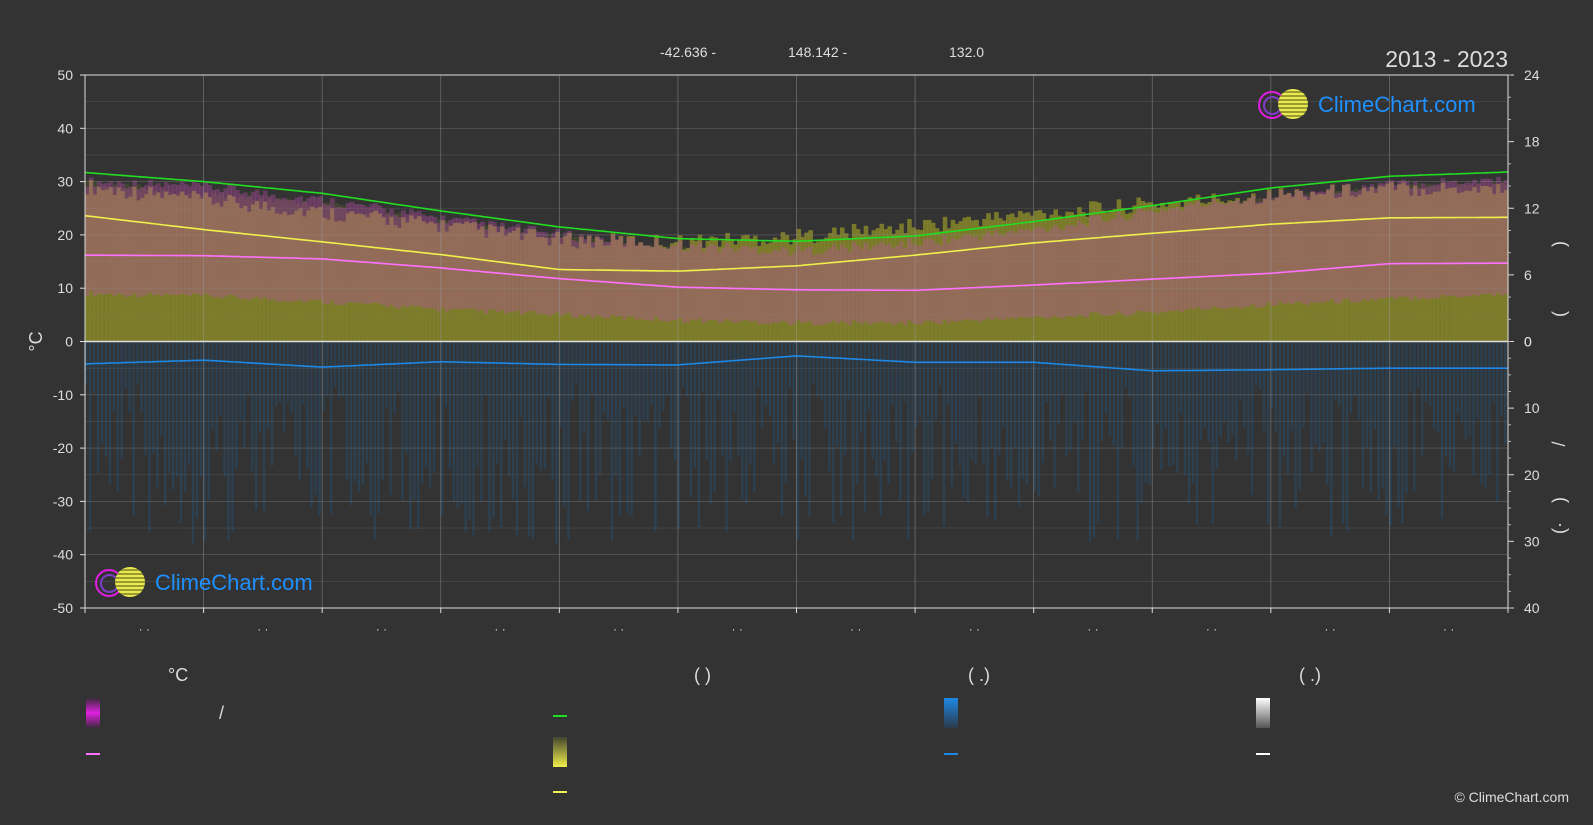 This screenshot has width=1593, height=825. What do you see at coordinates (63, 608) in the screenshot?
I see `y-tick-label: -50` at bounding box center [63, 608].